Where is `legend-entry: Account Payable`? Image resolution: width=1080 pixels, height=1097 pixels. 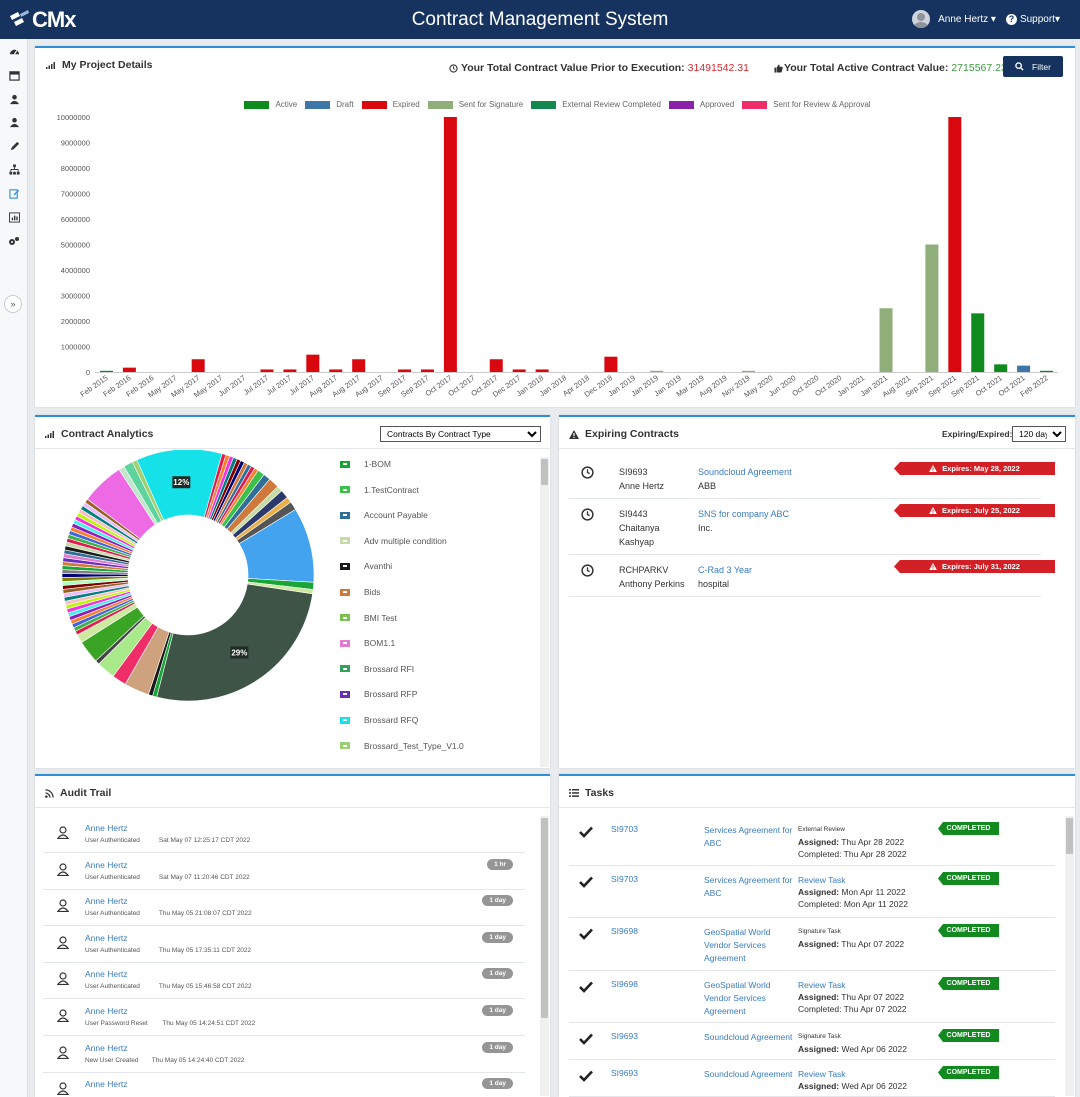
legend-entry: Account Payable is located at coordinates (384, 515).